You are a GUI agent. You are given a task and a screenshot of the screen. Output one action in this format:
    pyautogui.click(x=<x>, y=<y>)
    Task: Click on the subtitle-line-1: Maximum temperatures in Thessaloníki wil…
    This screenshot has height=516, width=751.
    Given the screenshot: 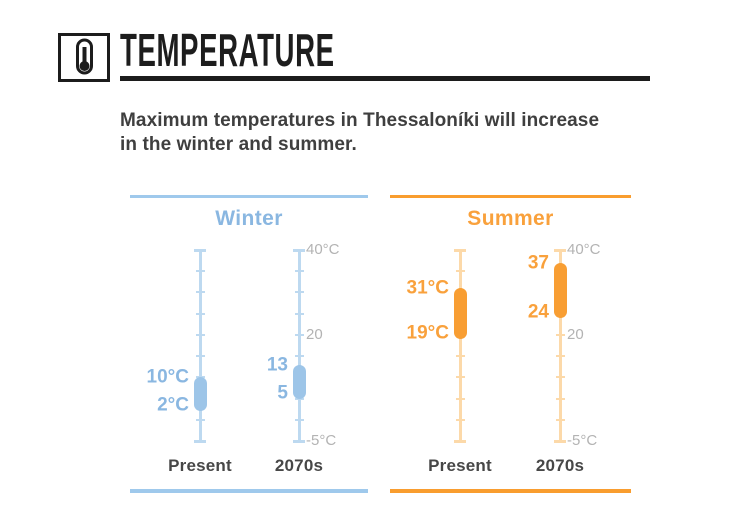 What is the action you would take?
    pyautogui.click(x=360, y=120)
    